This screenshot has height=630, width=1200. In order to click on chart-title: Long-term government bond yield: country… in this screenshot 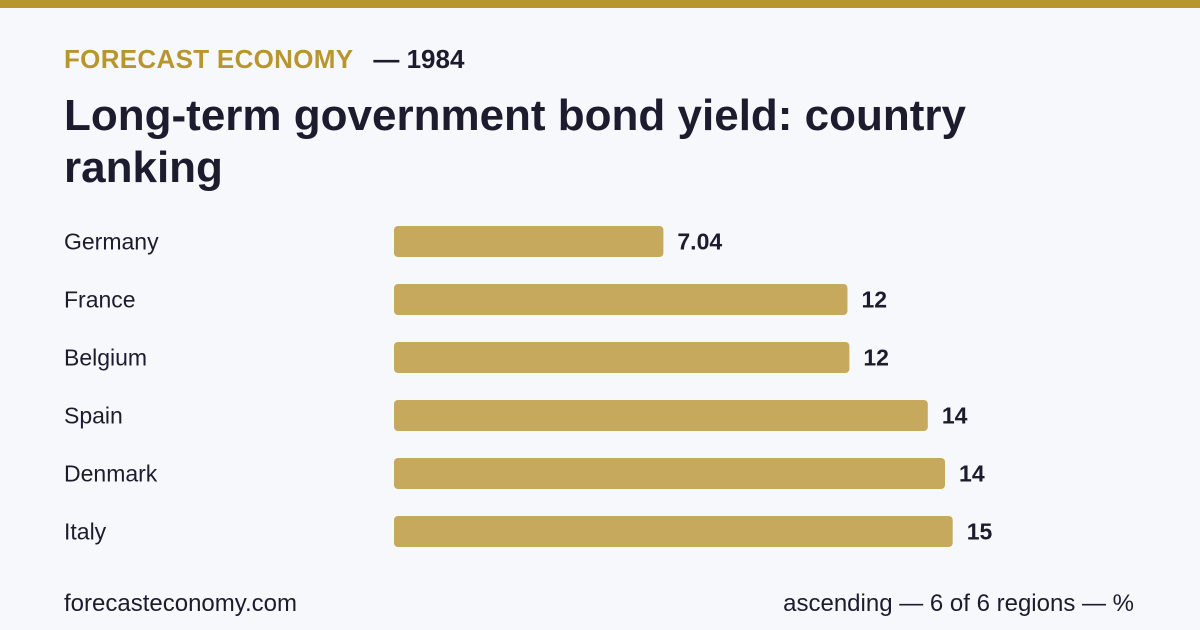, I will do `click(515, 141)`.